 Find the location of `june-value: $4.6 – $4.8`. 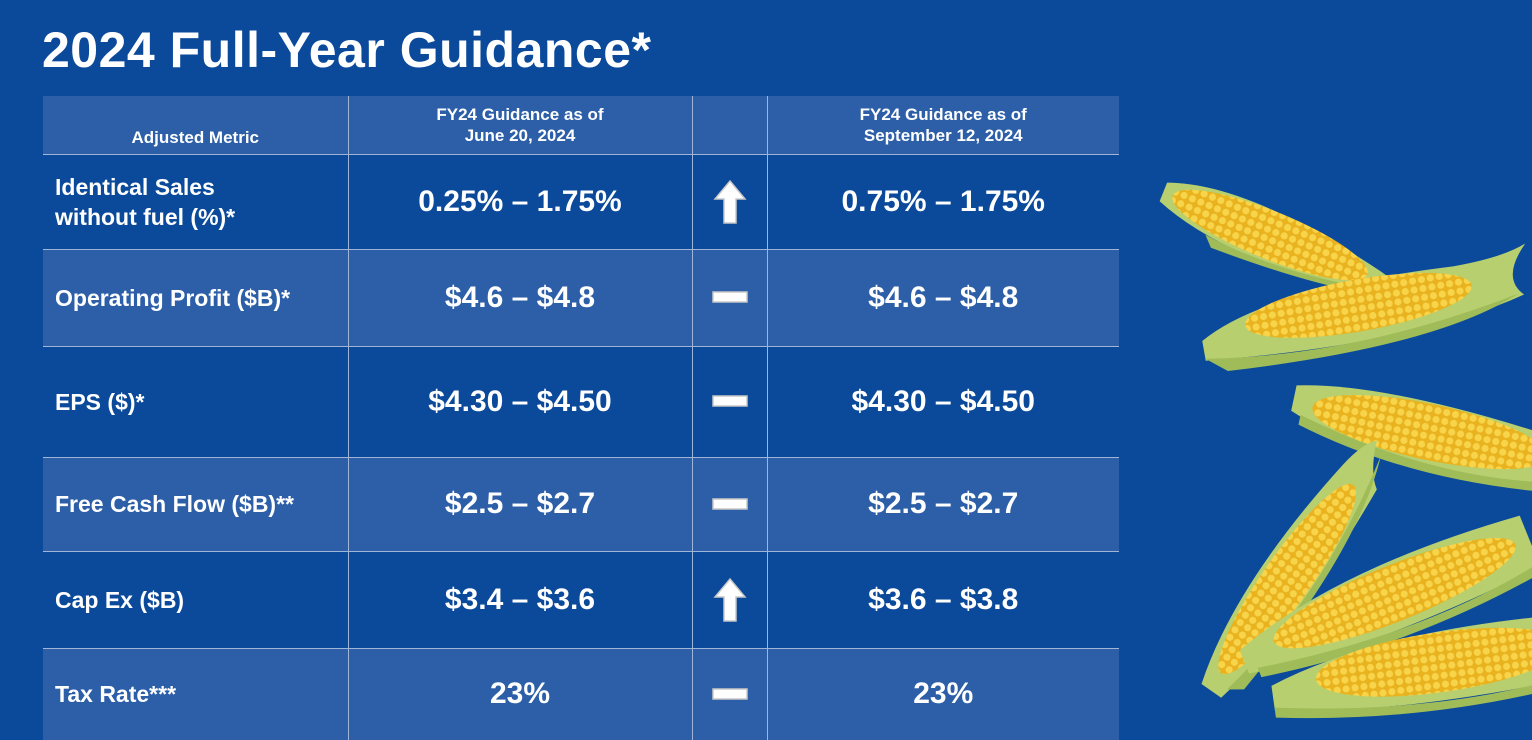

june-value: $4.6 – $4.8 is located at coordinates (520, 297).